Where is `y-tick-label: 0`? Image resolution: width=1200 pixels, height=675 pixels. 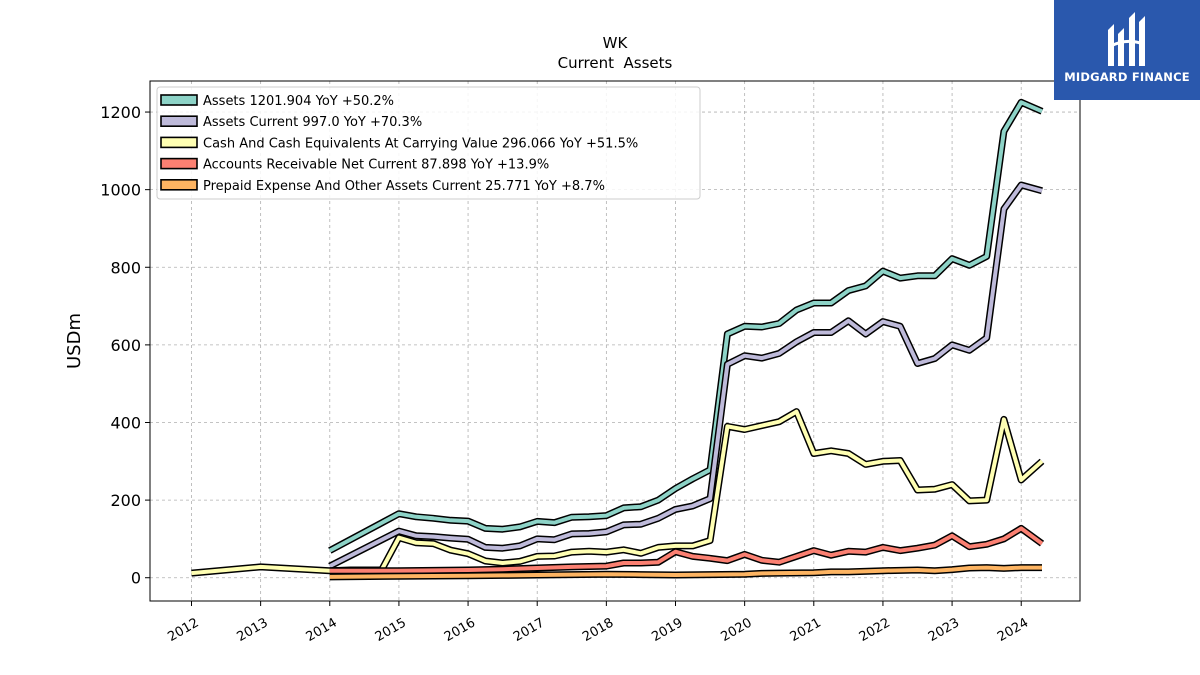 y-tick-label: 0 is located at coordinates (136, 578).